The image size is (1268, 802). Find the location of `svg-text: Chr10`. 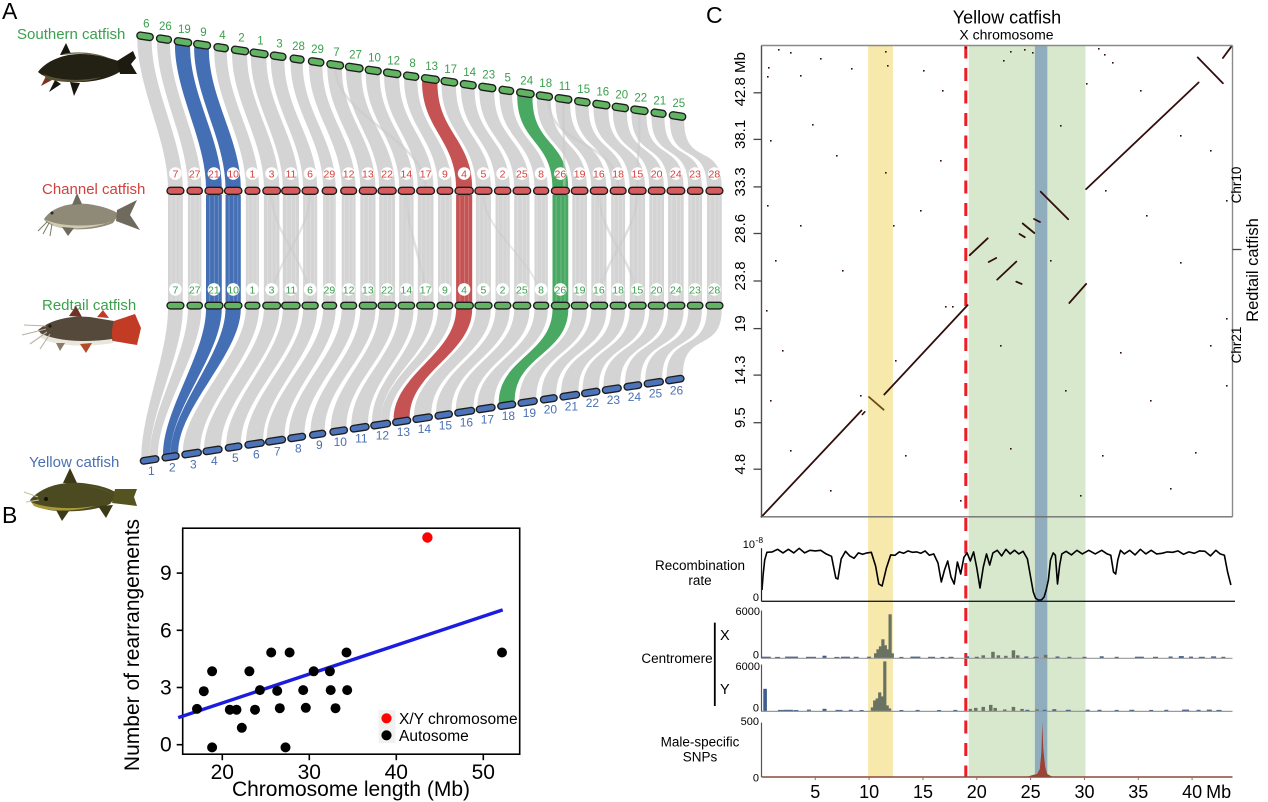

svg-text: Chr10 is located at coordinates (1236, 185).